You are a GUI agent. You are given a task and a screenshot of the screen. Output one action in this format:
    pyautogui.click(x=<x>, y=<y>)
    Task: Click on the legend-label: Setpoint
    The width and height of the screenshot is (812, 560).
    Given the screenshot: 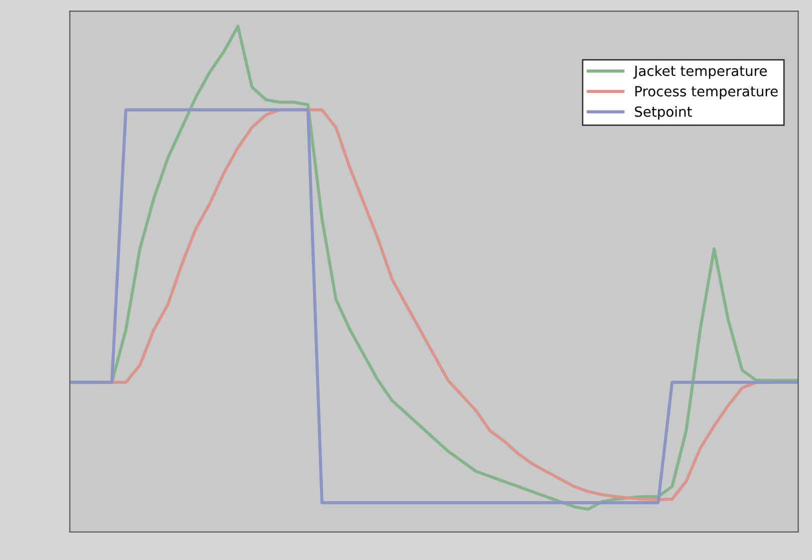 What is the action you would take?
    pyautogui.click(x=663, y=113)
    